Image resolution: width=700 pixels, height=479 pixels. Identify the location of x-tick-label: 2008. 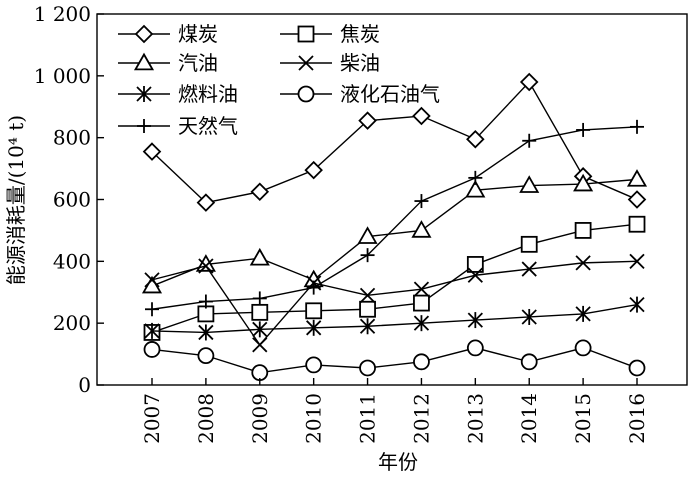
(206, 418).